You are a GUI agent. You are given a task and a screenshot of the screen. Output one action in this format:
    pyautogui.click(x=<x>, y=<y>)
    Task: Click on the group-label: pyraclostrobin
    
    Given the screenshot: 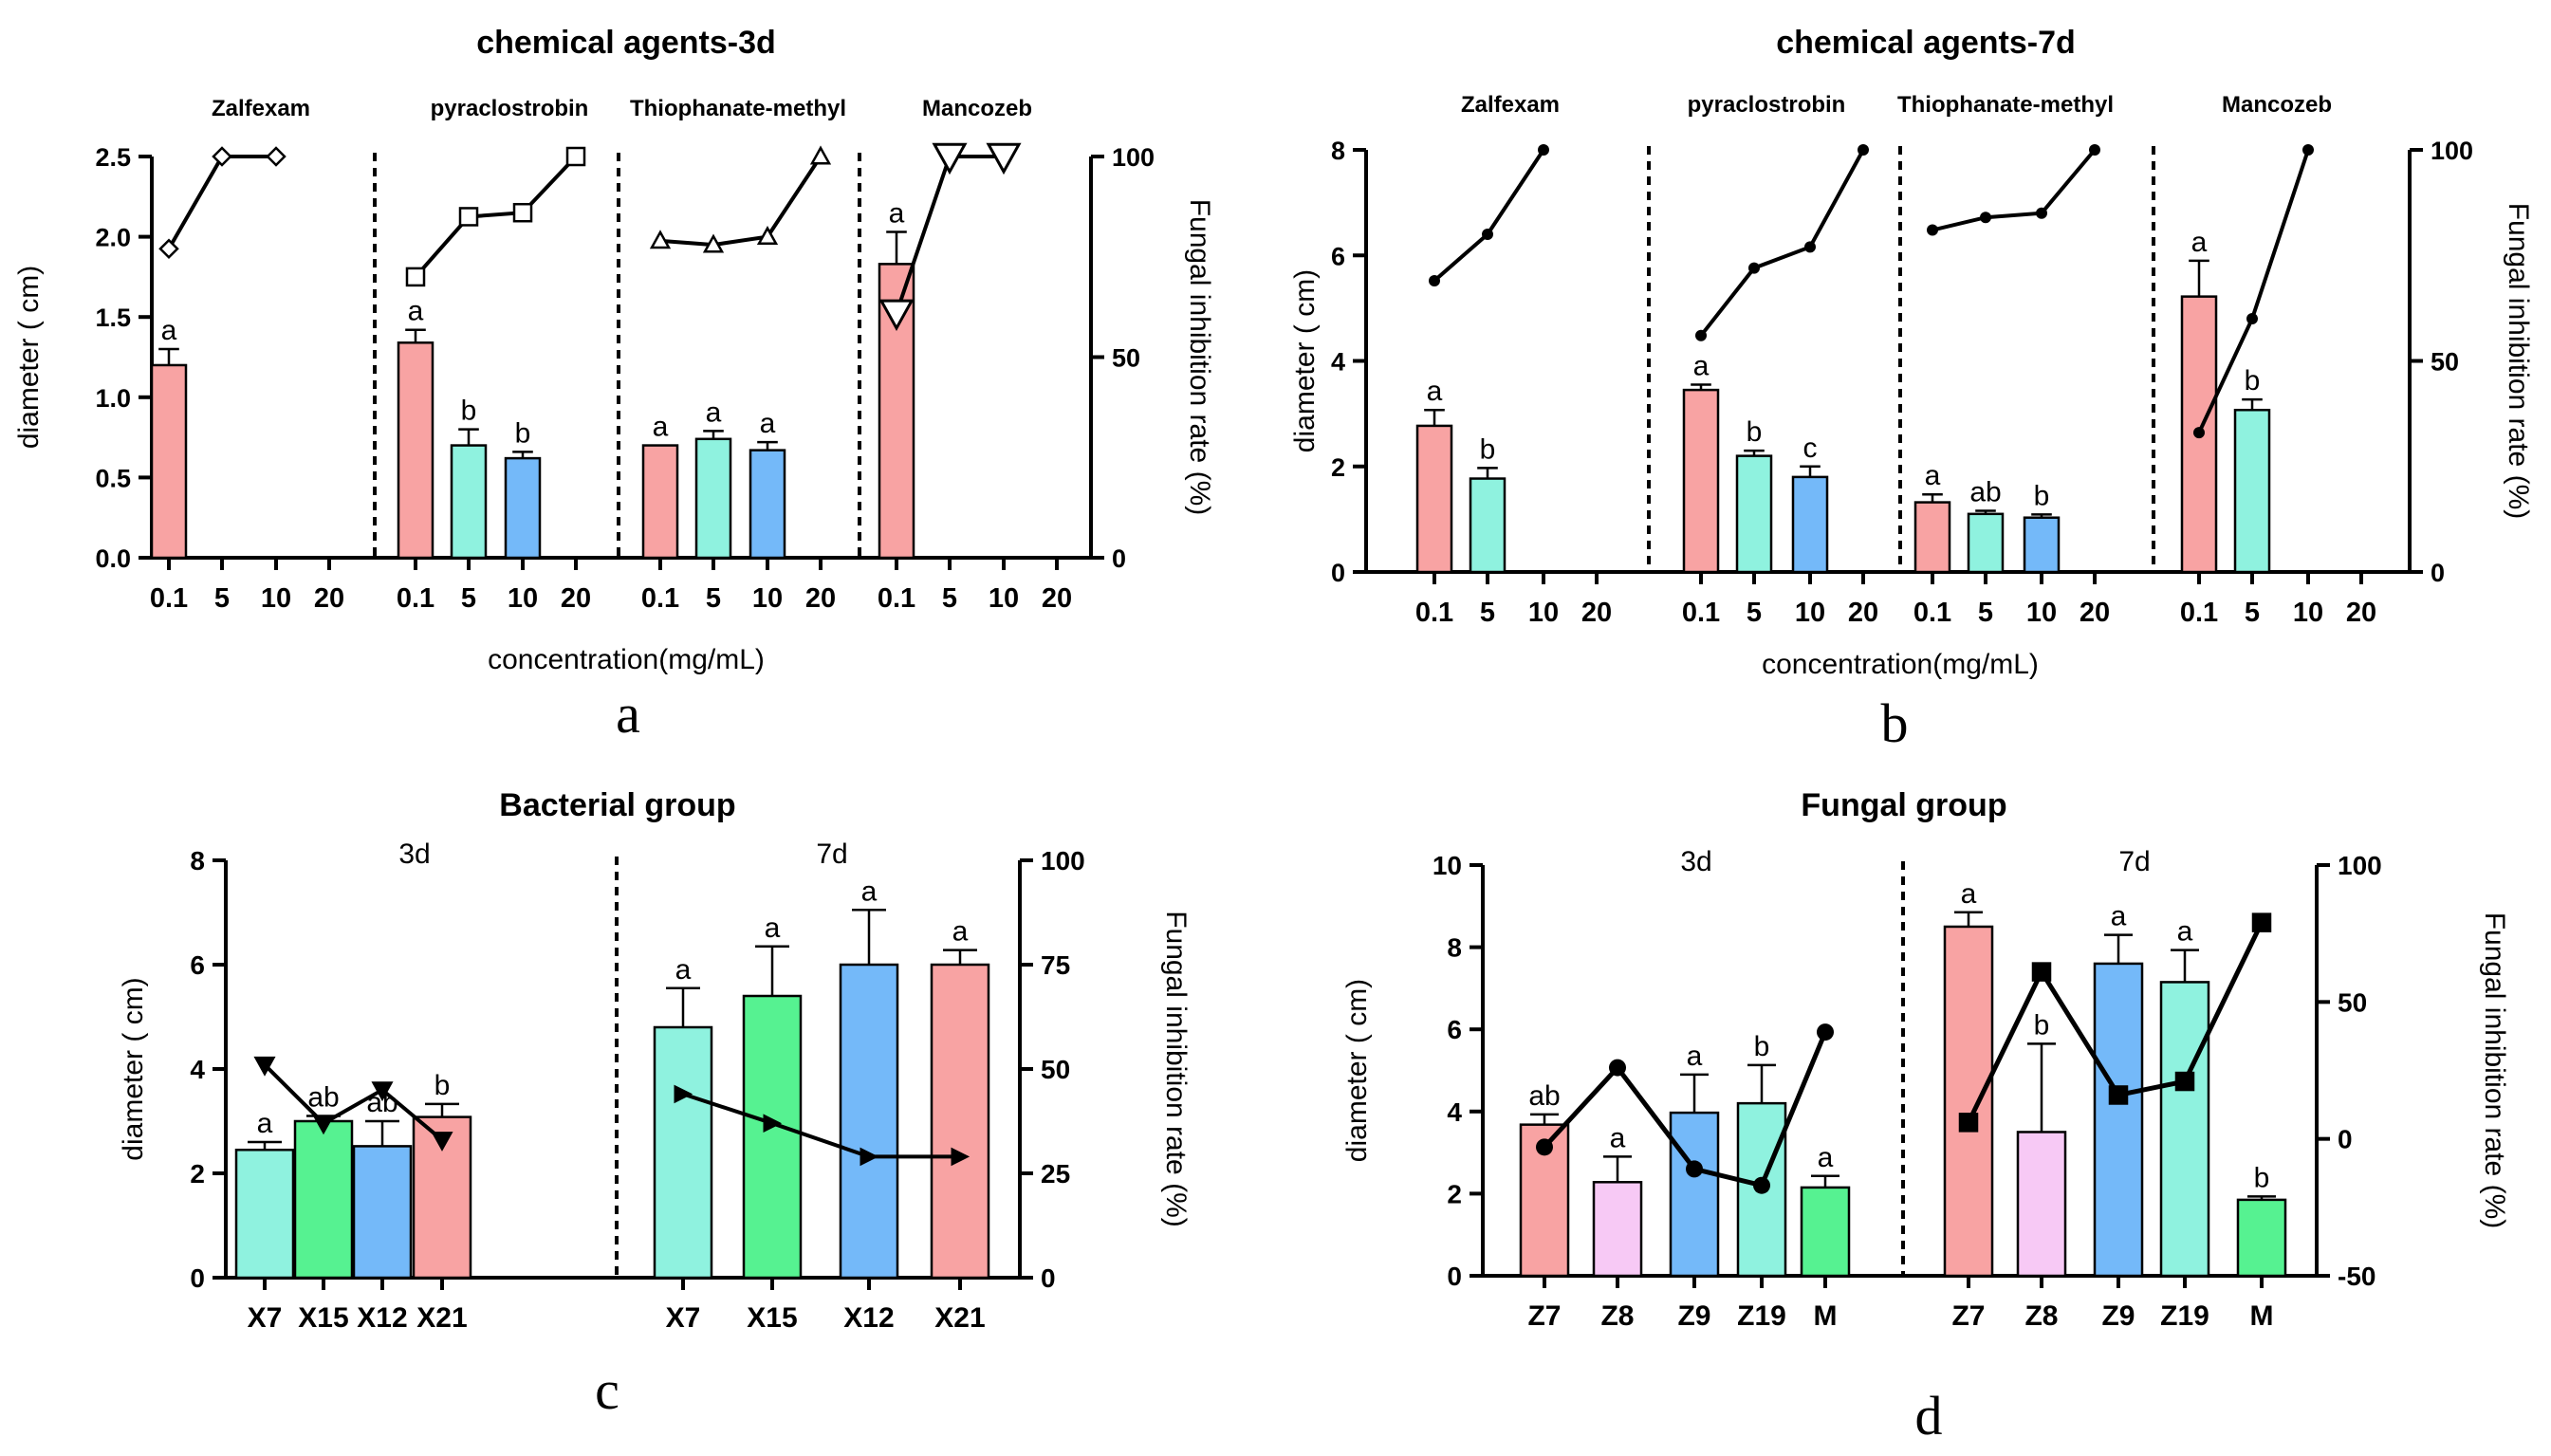 What is the action you would take?
    pyautogui.click(x=510, y=109)
    